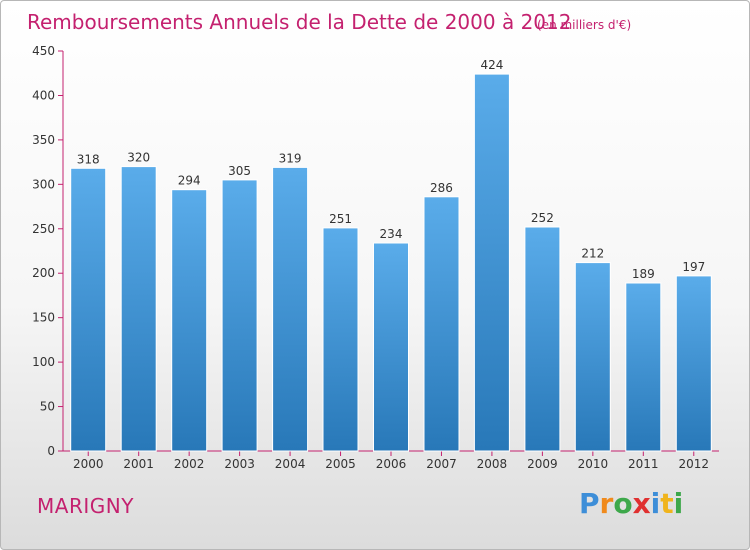 Image resolution: width=750 pixels, height=550 pixels. Describe the element at coordinates (441, 464) in the screenshot. I see `x-tick-label-2007: 2007` at that location.